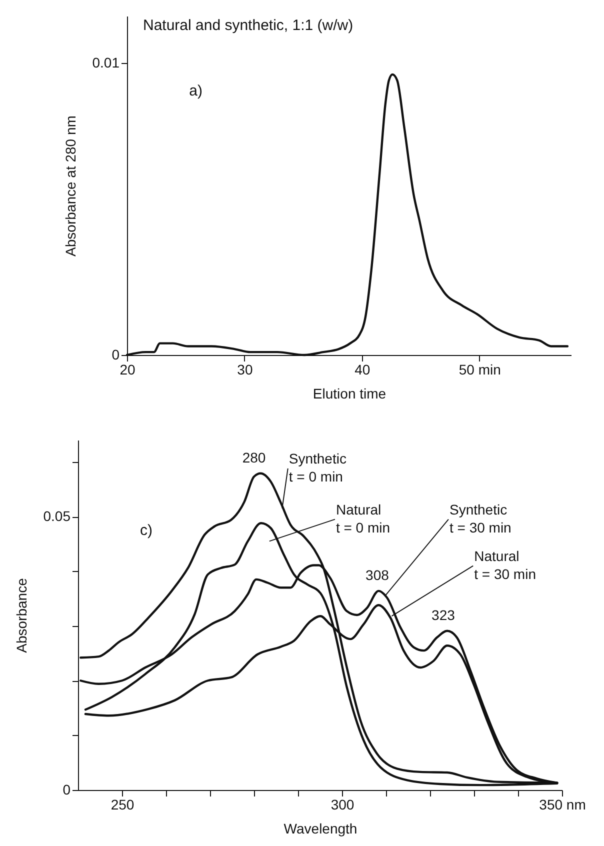 This screenshot has height=846, width=604. I want to click on x-tick-label: 50 min, so click(479, 370).